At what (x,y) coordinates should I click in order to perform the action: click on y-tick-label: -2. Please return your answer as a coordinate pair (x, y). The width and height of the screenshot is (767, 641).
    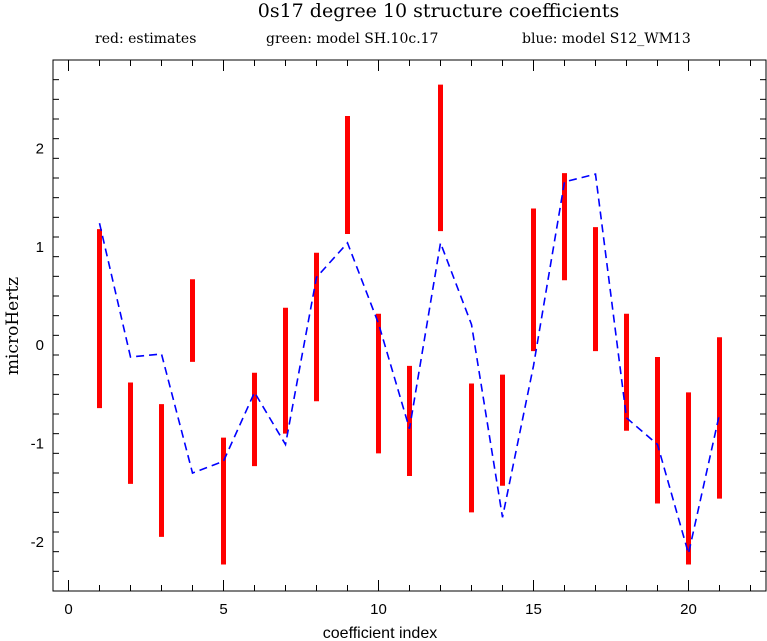
    Looking at the image, I should click on (37, 542).